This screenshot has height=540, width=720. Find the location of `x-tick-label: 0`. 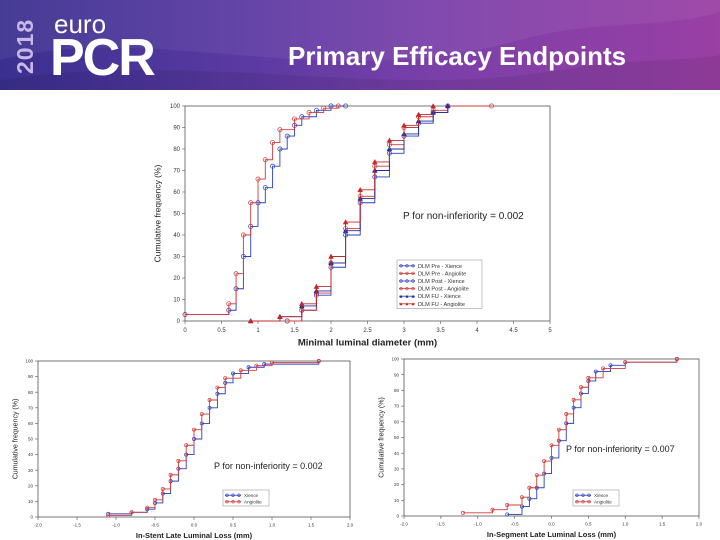

x-tick-label: 0 is located at coordinates (185, 331).